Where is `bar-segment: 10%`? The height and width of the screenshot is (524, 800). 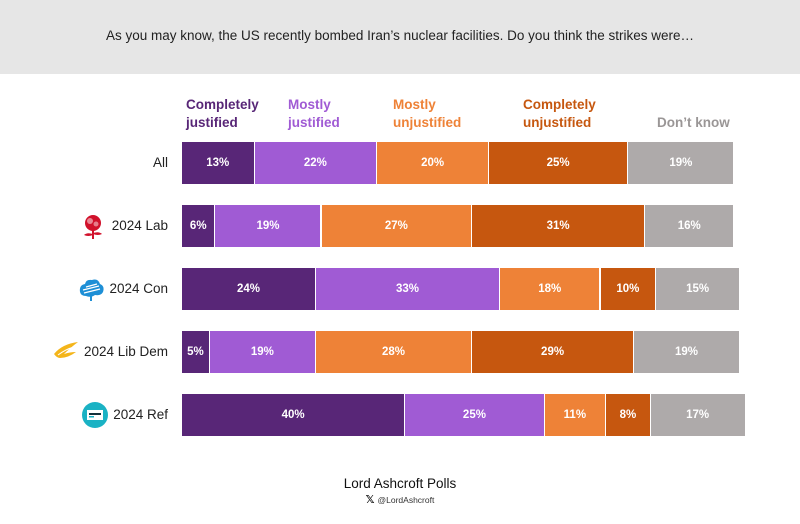
bar-segment: 10% is located at coordinates (628, 289).